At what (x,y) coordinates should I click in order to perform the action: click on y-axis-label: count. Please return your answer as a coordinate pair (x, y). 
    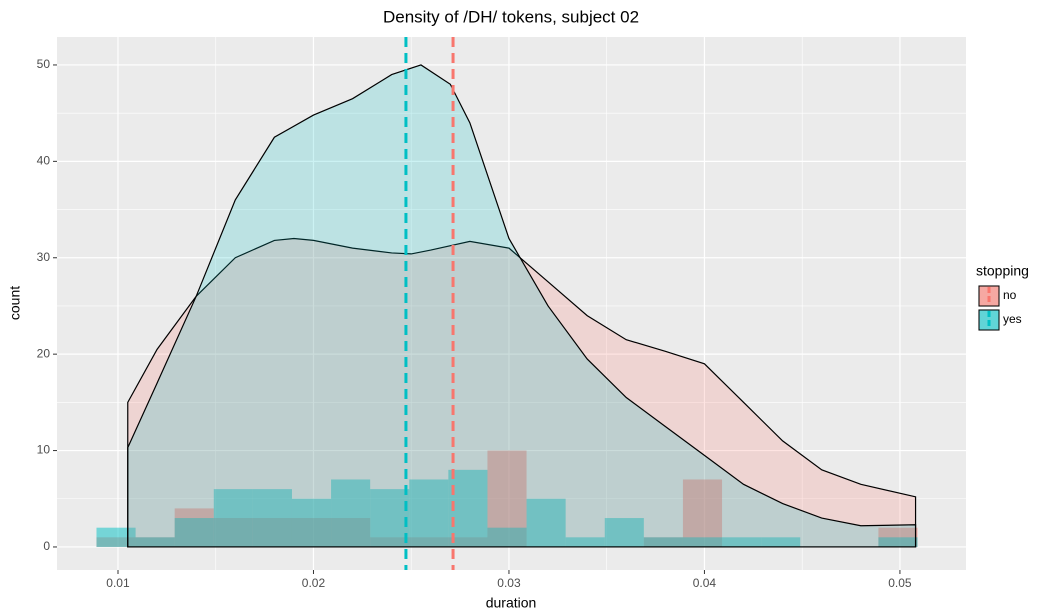
    Looking at the image, I should click on (15, 303).